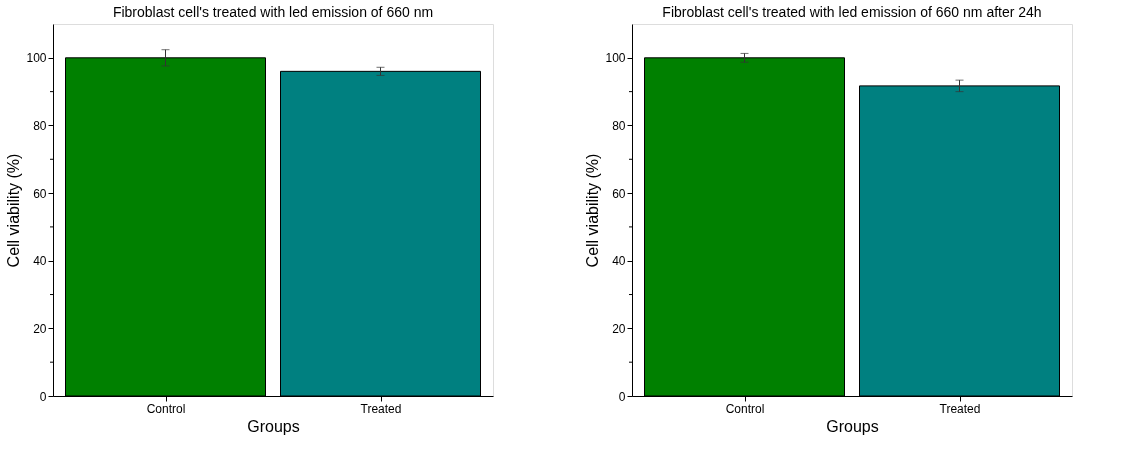 The width and height of the screenshot is (1140, 474). Describe the element at coordinates (273, 12) in the screenshot. I see `chart-title: Fibroblast cell's treated with led emission of 660 nm` at that location.